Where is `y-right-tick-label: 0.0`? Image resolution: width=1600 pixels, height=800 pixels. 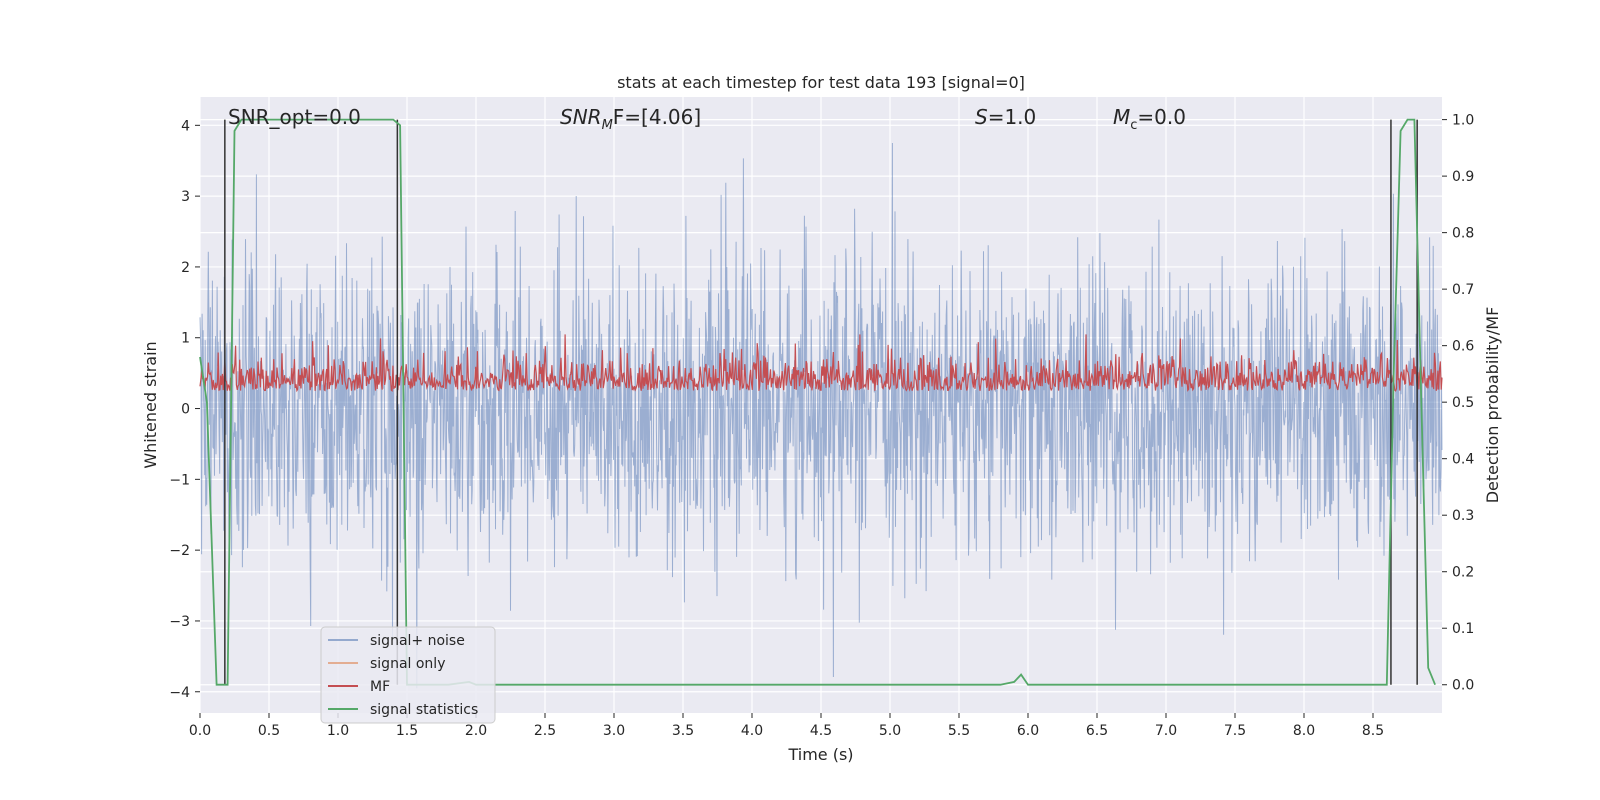
y-right-tick-label: 0.0 is located at coordinates (1463, 686).